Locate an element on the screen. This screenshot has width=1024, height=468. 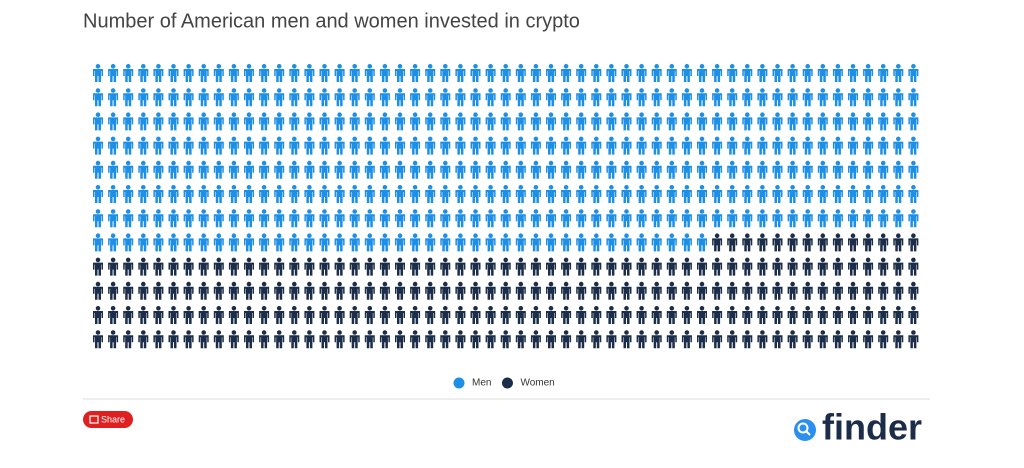
share-button is located at coordinates (108, 419).